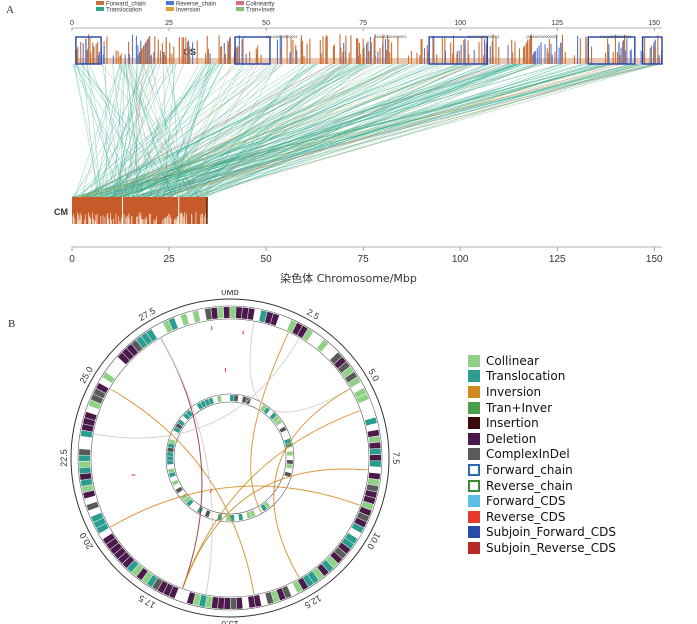 This screenshot has height=624, width=697. I want to click on bottom-tick-label: 100, so click(460, 259).